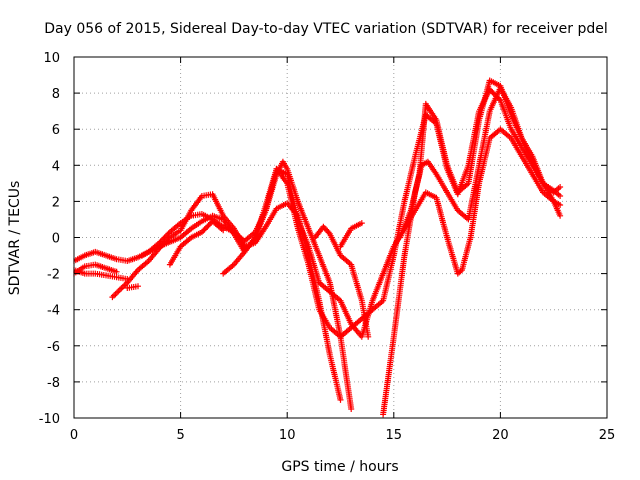 The width and height of the screenshot is (640, 480). What do you see at coordinates (56, 166) in the screenshot?
I see `y-tick-label: 4` at bounding box center [56, 166].